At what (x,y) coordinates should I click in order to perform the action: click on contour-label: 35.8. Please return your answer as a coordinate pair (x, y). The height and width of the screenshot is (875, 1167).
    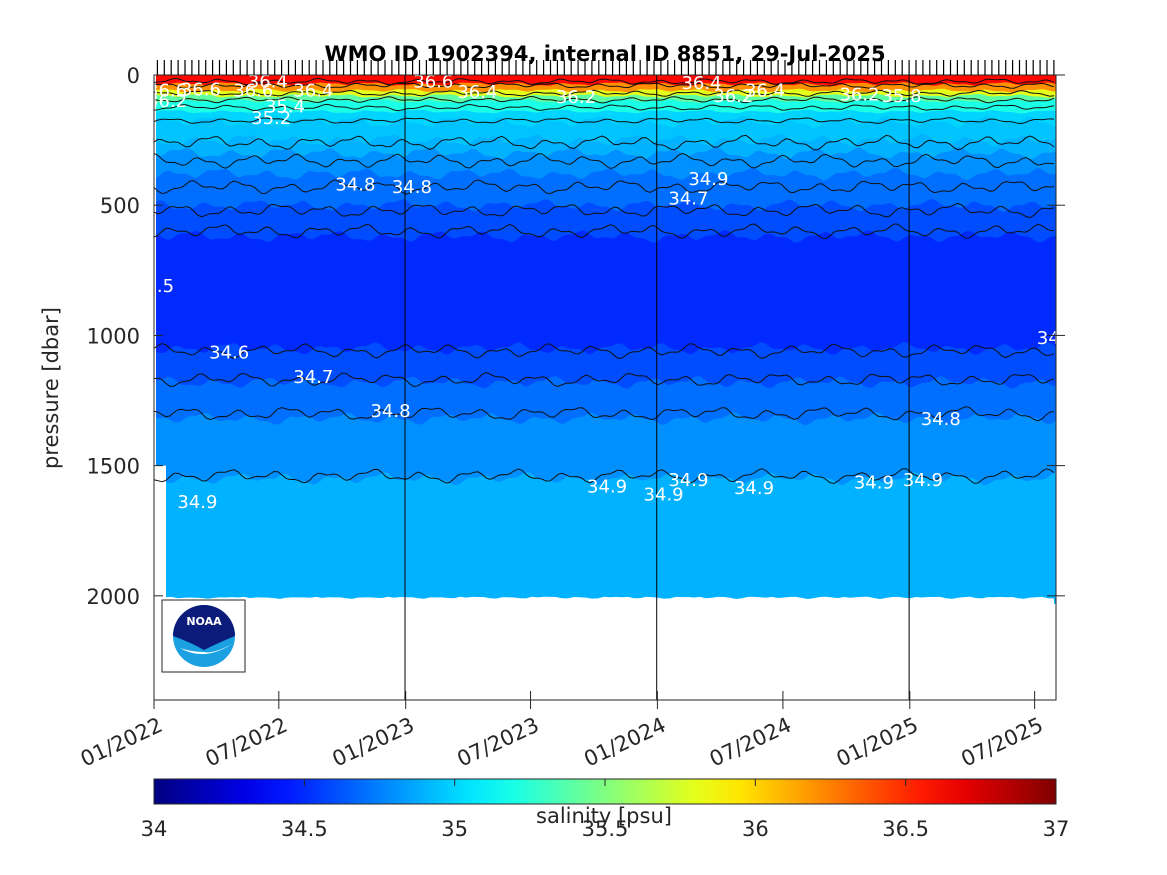
    Looking at the image, I should click on (901, 96).